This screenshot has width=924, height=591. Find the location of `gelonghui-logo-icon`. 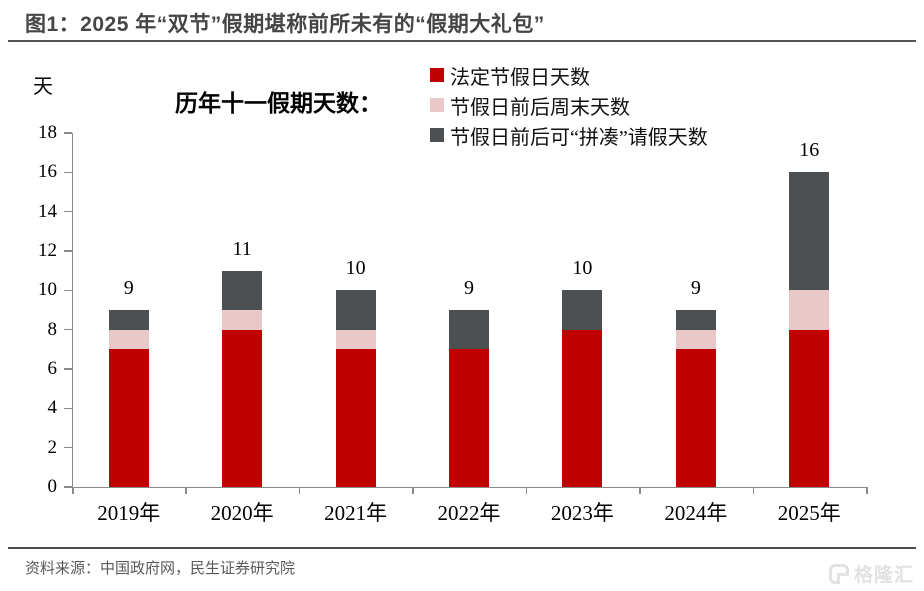

gelonghui-logo-icon is located at coordinates (838, 573).